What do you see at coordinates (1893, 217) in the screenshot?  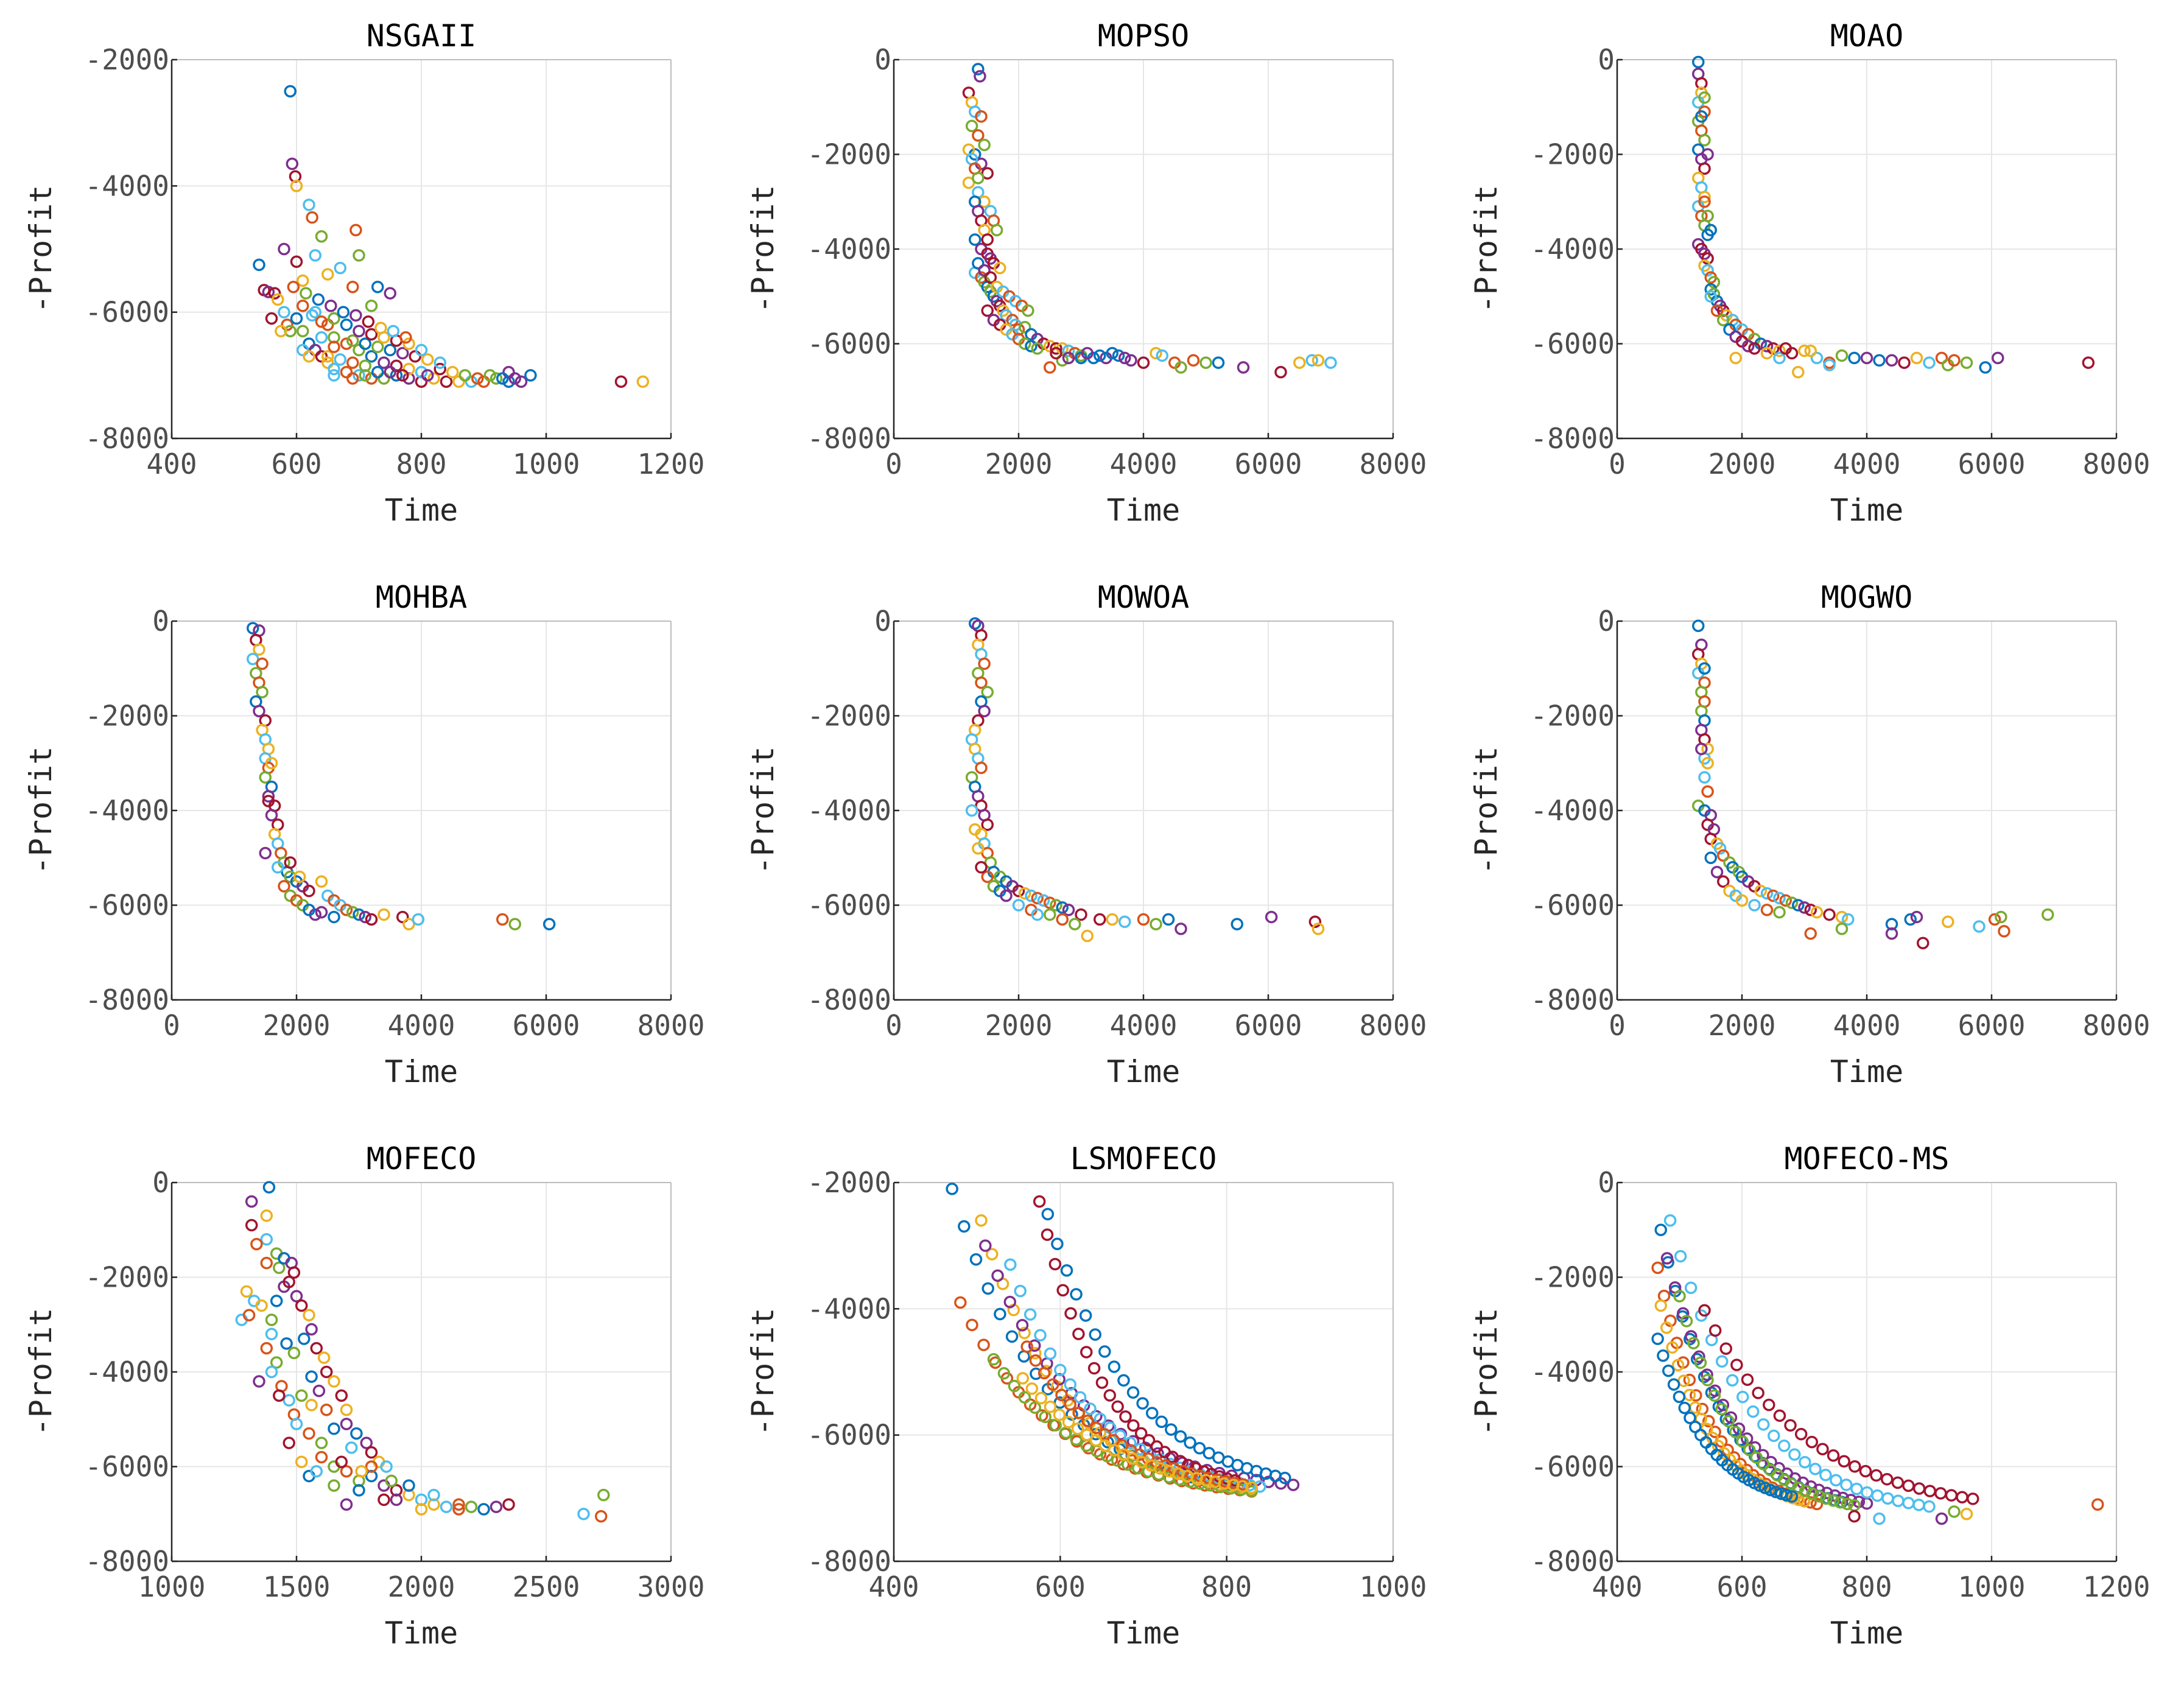 I see `scatter-points` at bounding box center [1893, 217].